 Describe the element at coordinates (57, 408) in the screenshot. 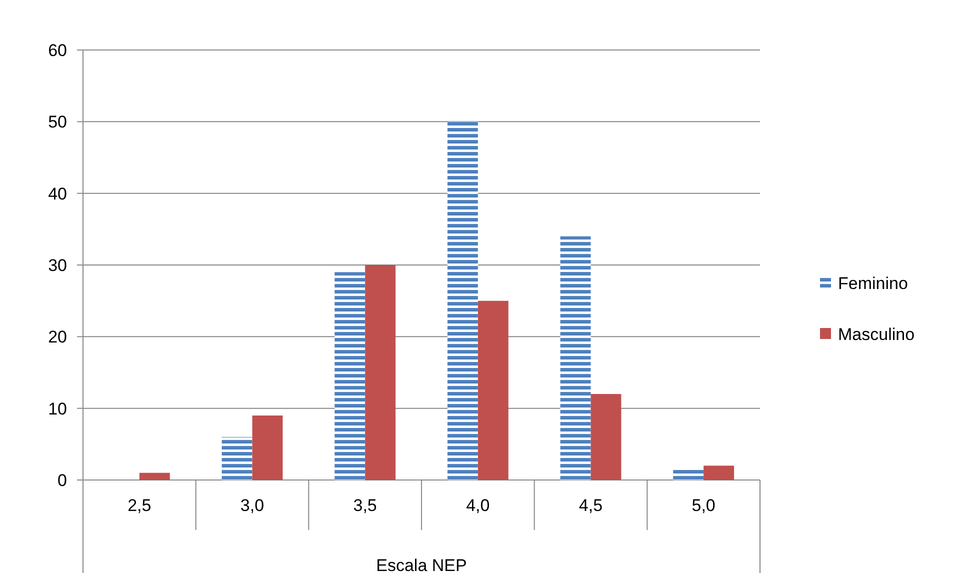

I see `y-tick-label: 10` at that location.